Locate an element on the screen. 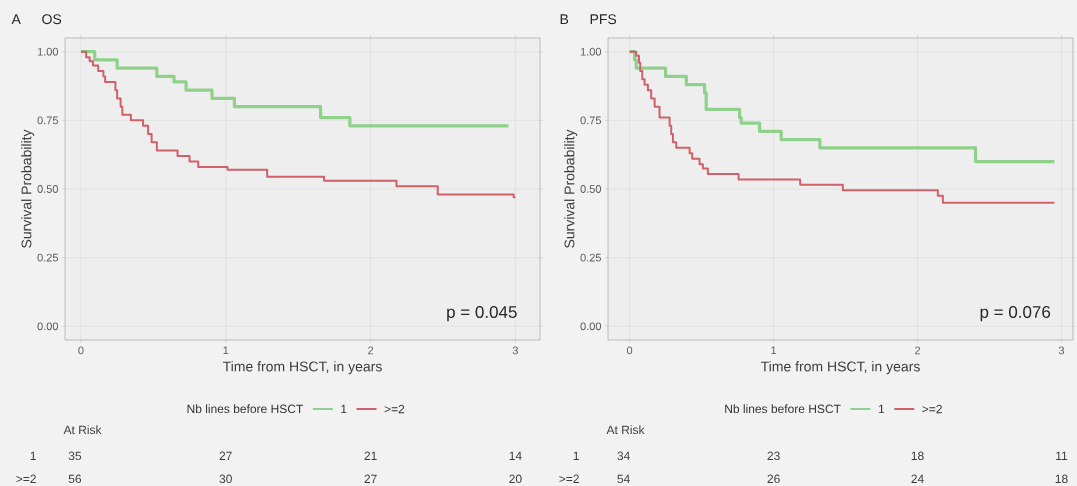  text: 23 is located at coordinates (773, 455).